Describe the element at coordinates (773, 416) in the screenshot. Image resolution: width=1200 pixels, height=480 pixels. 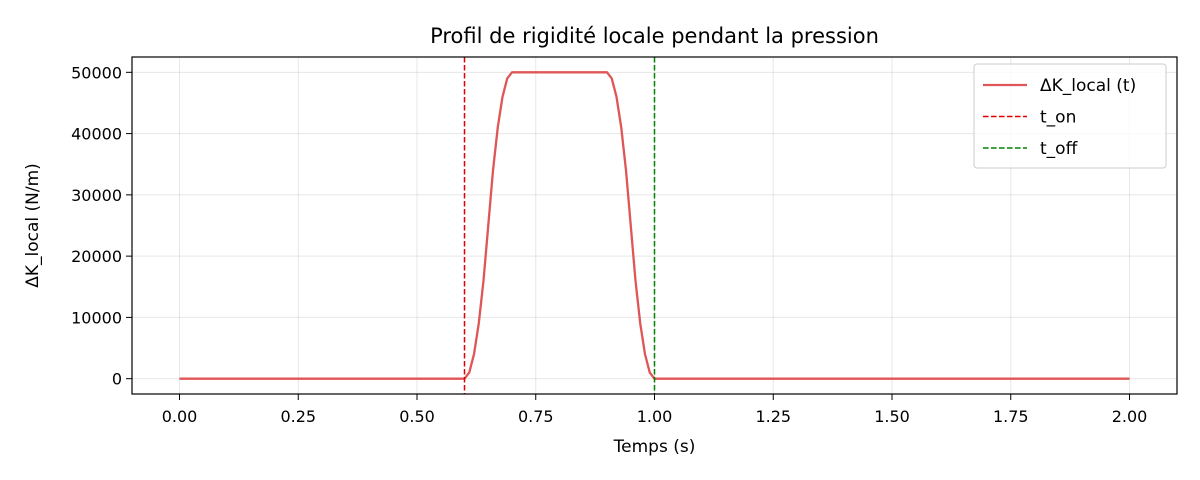
I see `x-tick-label: 1.25` at that location.